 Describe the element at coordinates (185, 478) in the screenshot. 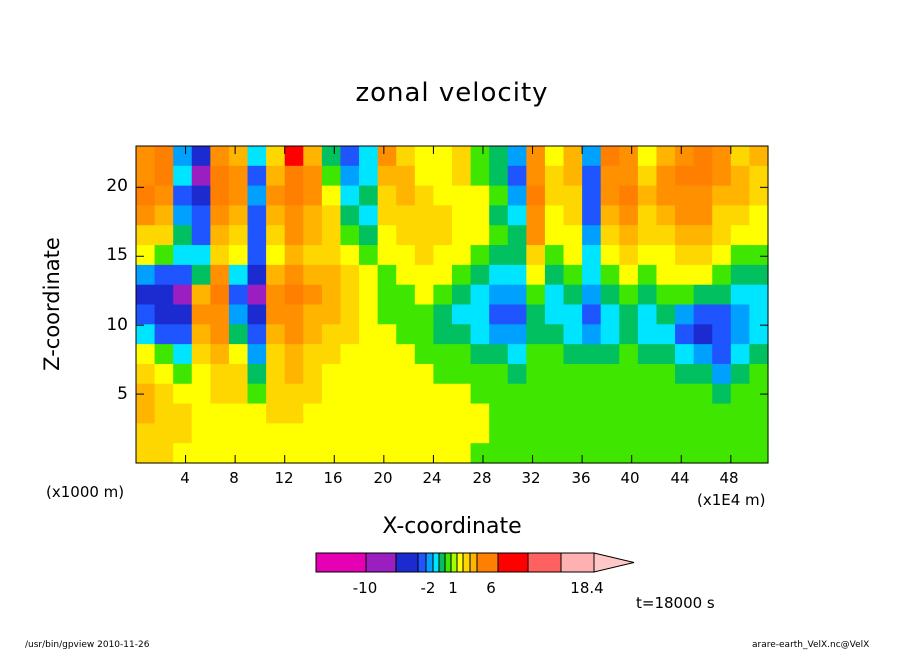

I see `x-tick-label: 4` at that location.